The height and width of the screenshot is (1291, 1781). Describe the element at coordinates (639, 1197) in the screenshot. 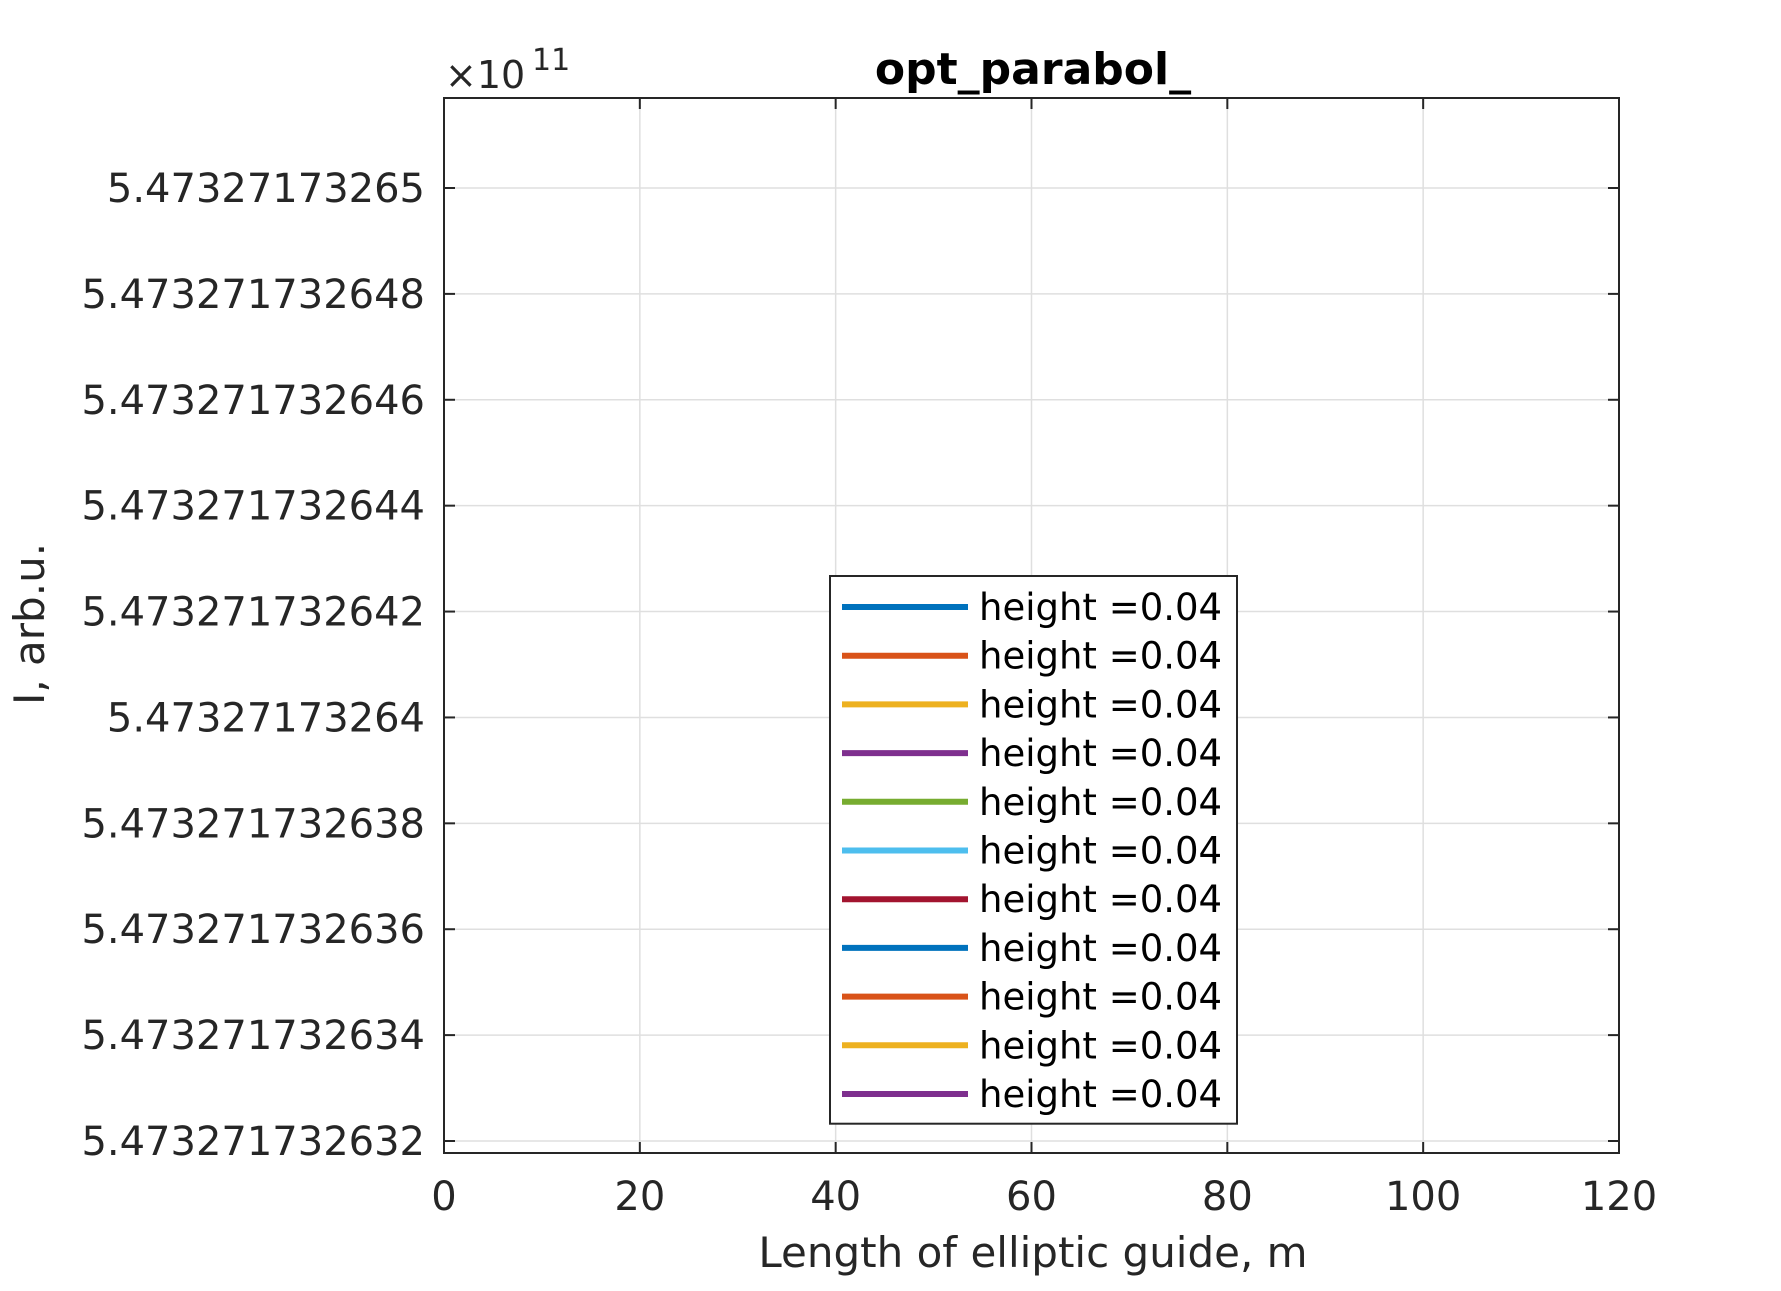

I see `x-tick-label: 20` at that location.